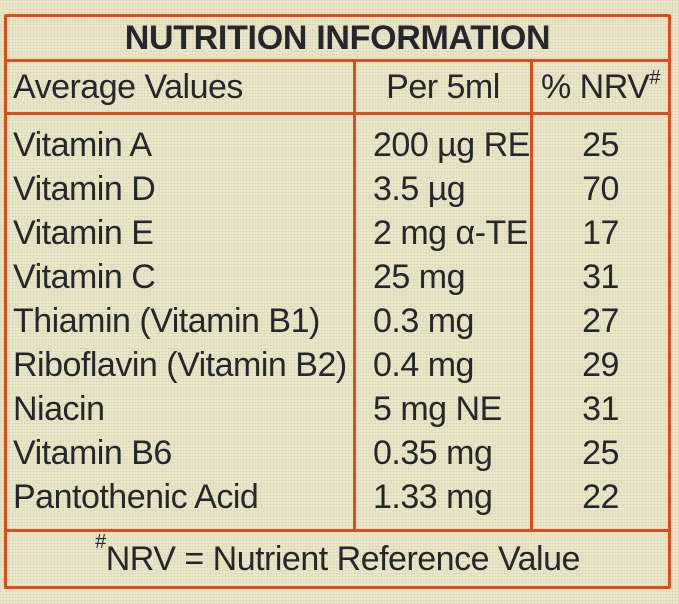 The height and width of the screenshot is (604, 679). Describe the element at coordinates (600, 189) in the screenshot. I see `nrv-value-cell: 70` at that location.